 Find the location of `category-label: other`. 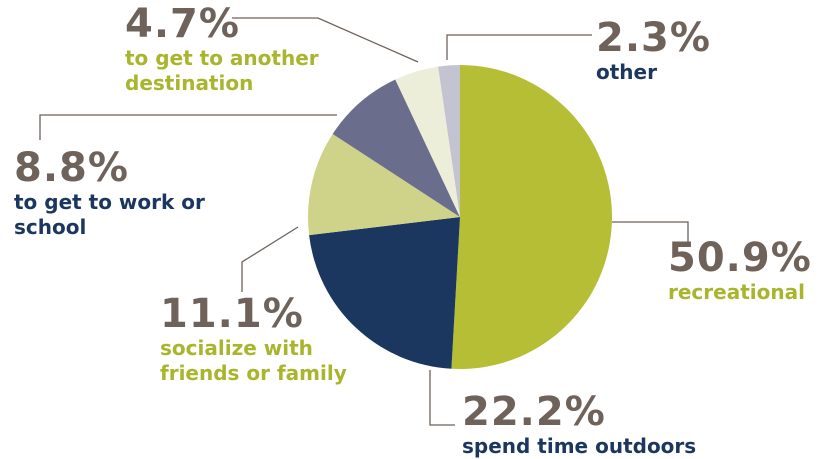

category-label: other is located at coordinates (626, 72).